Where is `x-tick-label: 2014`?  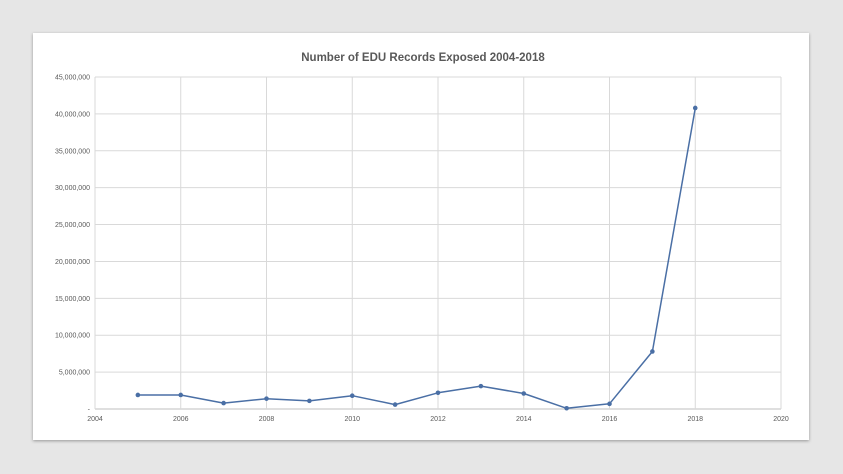 x-tick-label: 2014 is located at coordinates (524, 419).